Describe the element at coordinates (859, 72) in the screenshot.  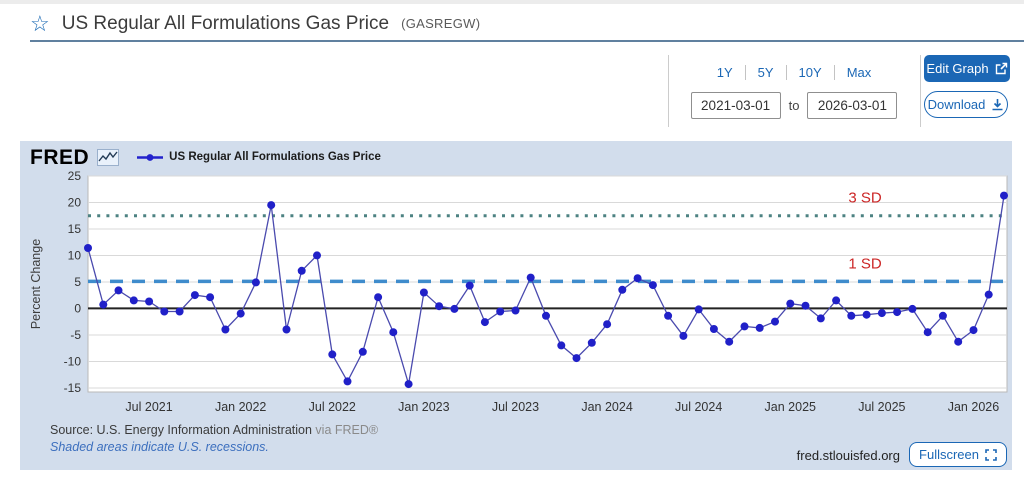
I see `range-max: Max` at that location.